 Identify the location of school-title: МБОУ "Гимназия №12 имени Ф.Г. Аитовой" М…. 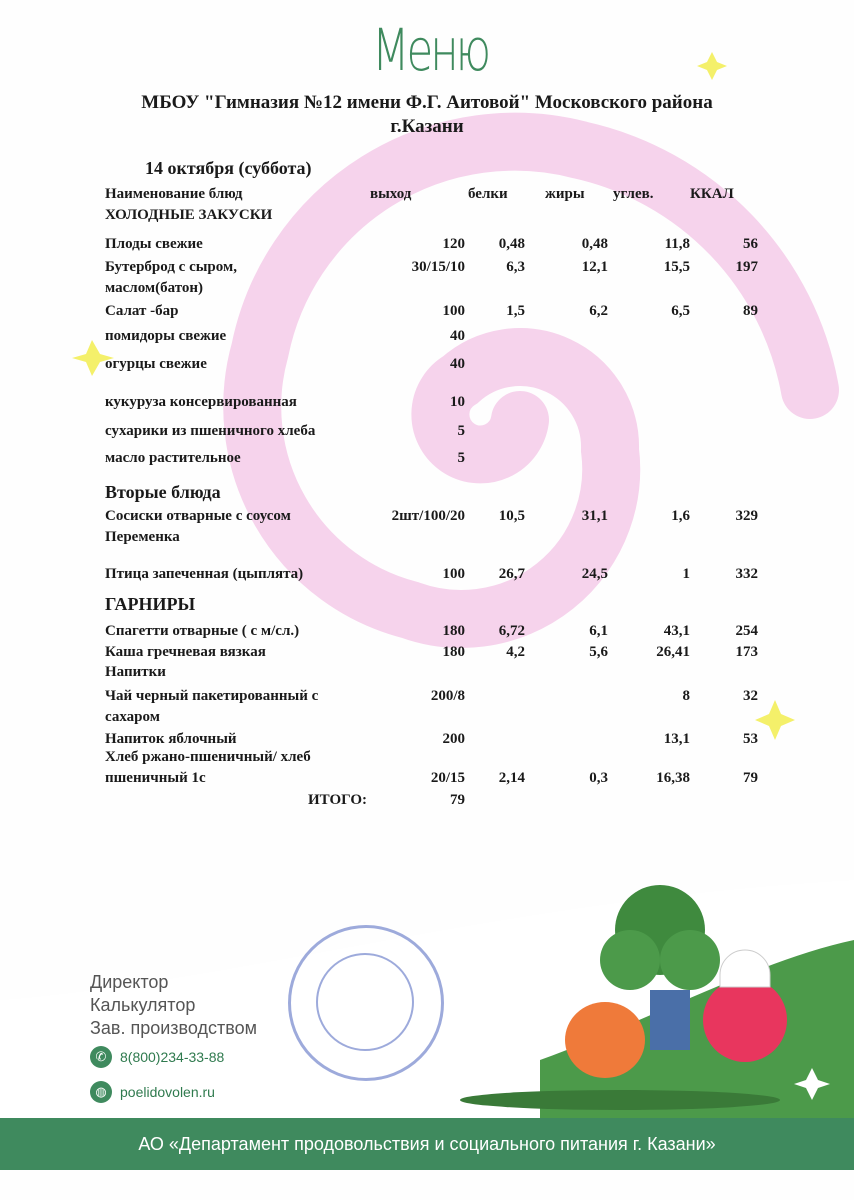
(427, 102).